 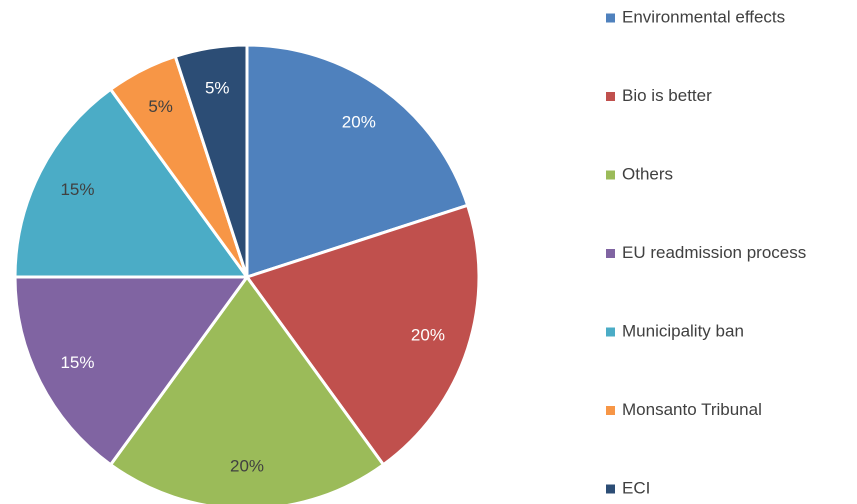 I want to click on legend-text: ECI, so click(x=636, y=487).